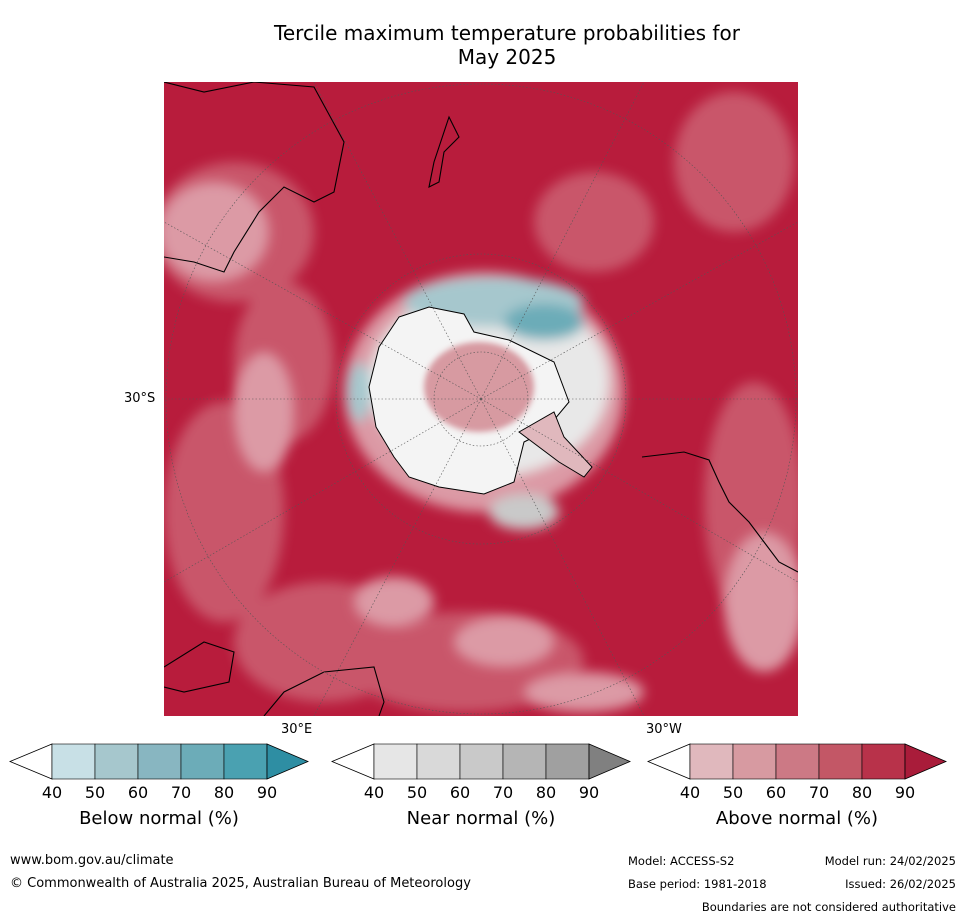 Image resolution: width=965 pixels, height=919 pixels. Describe the element at coordinates (159, 818) in the screenshot. I see `colorbar-below-label: Below normal (%)` at that location.